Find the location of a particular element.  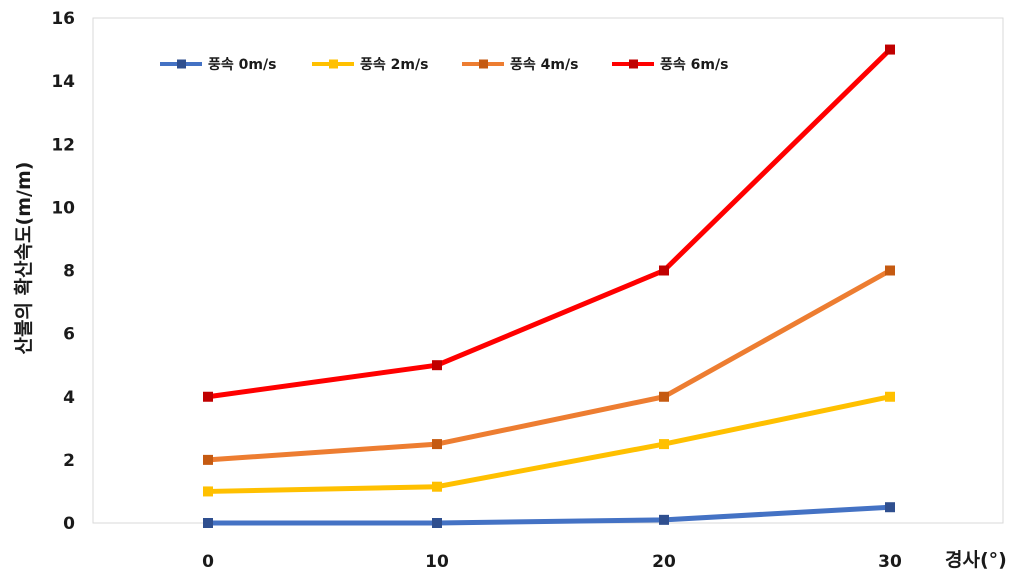

x-axis-title: 경사(°) is located at coordinates (976, 560).